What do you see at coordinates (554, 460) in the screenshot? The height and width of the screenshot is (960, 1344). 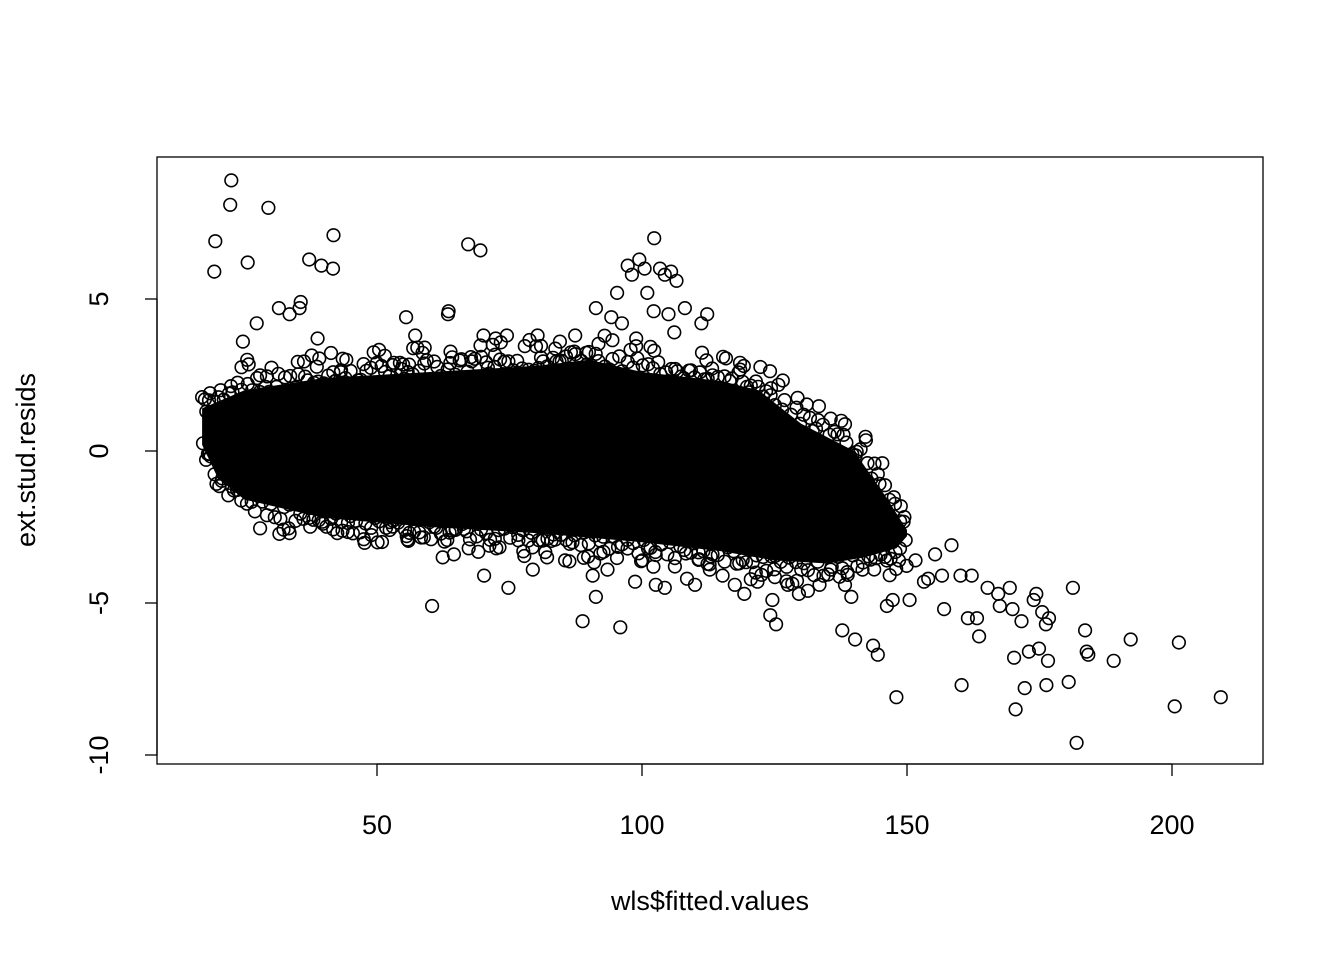 I see `dense-point-cloud` at bounding box center [554, 460].